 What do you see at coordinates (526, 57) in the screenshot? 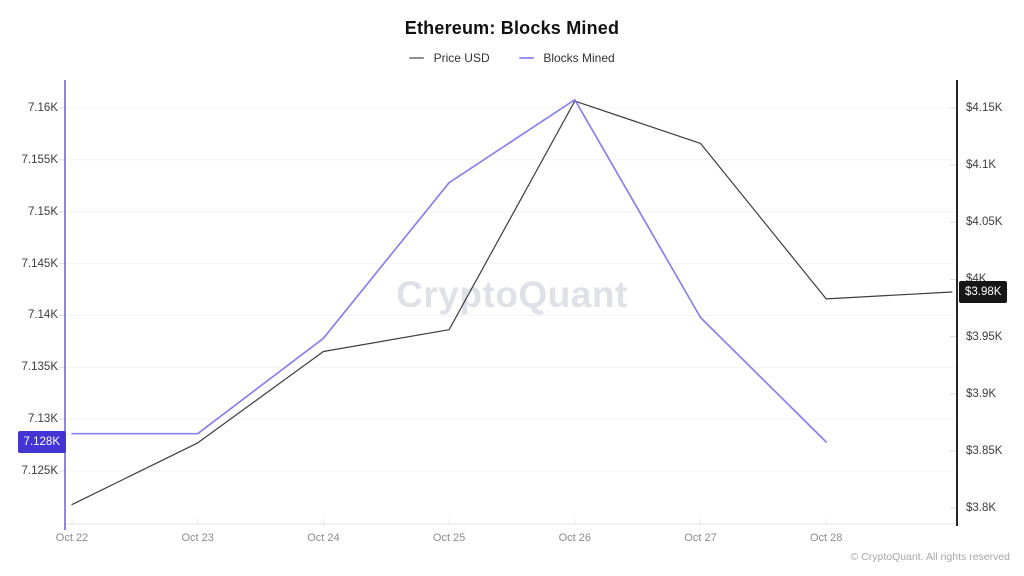
I see `blocks-mined-line-swatch` at bounding box center [526, 57].